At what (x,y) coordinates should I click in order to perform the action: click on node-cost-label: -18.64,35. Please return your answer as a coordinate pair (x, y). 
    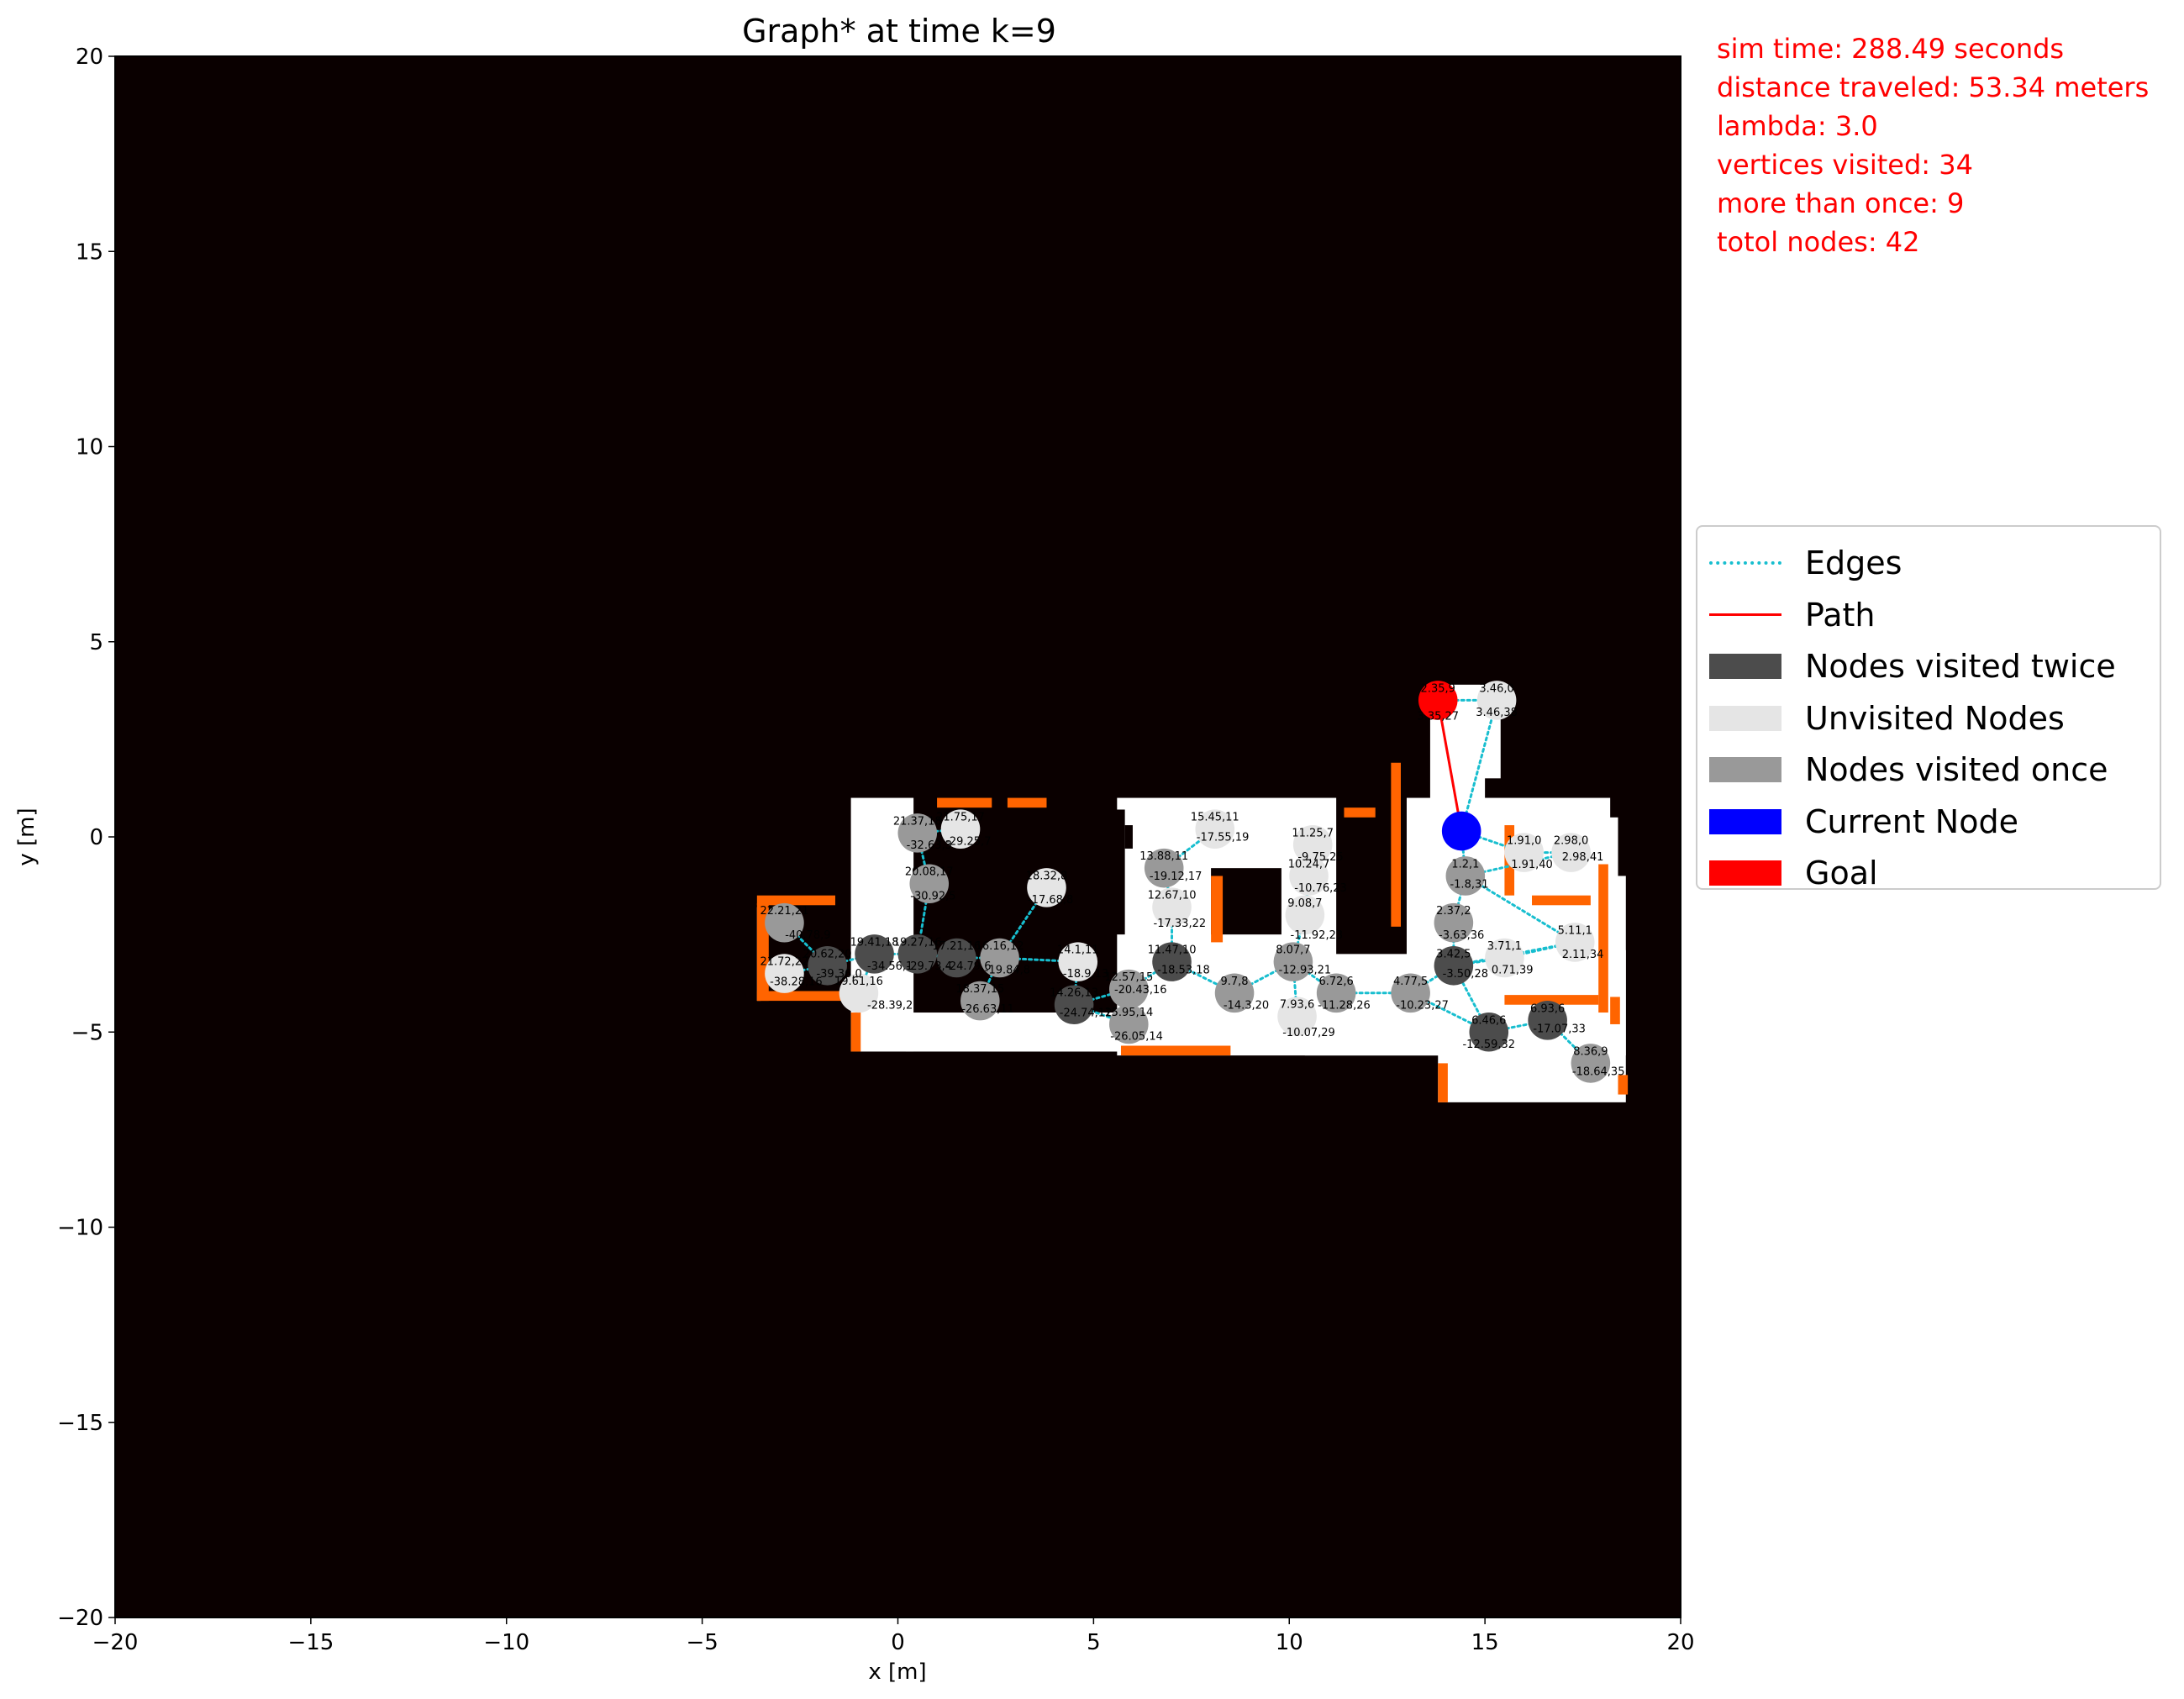
    Looking at the image, I should click on (1599, 1071).